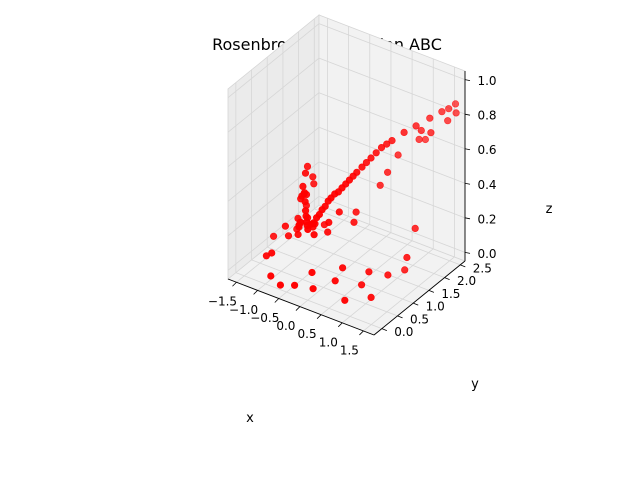 This screenshot has height=480, width=640. What do you see at coordinates (250, 418) in the screenshot?
I see `x-axis-label: x` at bounding box center [250, 418].